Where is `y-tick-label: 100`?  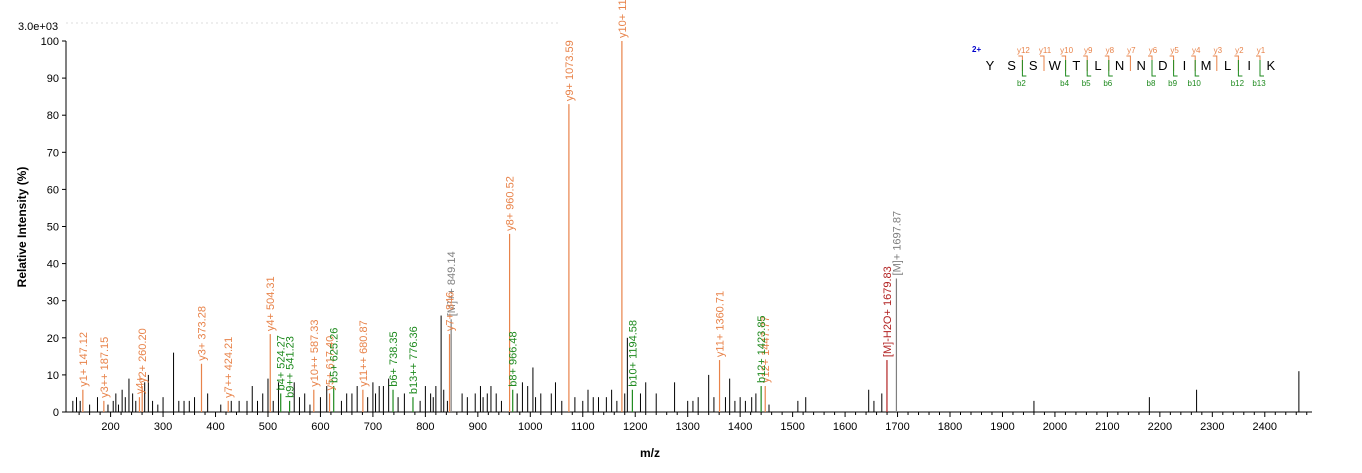 y-tick-label: 100 is located at coordinates (50, 42).